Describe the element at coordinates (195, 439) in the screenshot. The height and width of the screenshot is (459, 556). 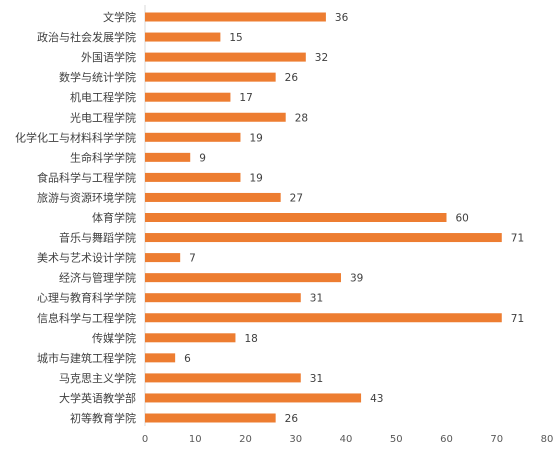
I see `x-tick-label-1: 10` at that location.